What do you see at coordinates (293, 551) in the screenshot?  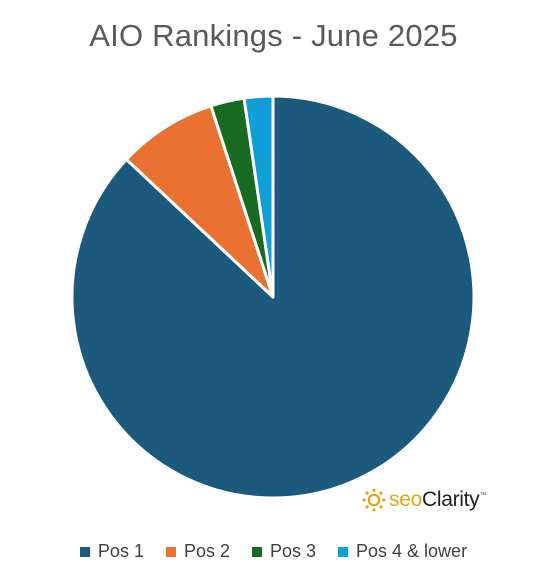 I see `legend-label: Pos 3` at bounding box center [293, 551].